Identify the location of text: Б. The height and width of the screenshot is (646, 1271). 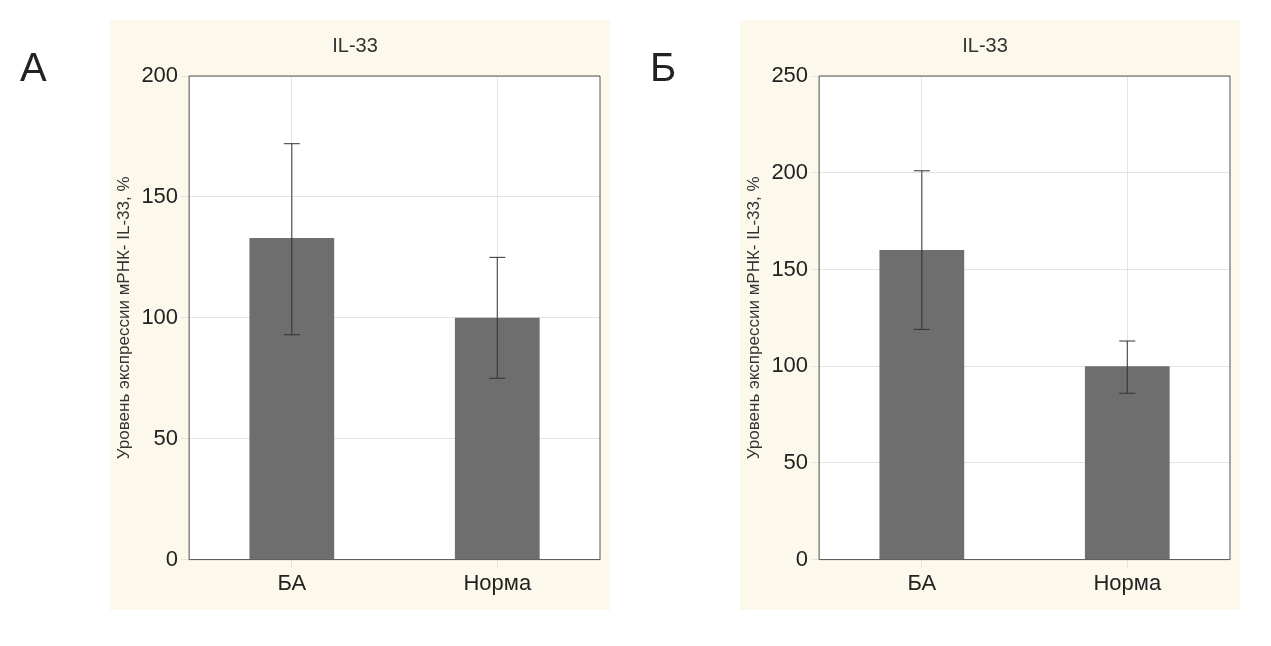
(663, 67).